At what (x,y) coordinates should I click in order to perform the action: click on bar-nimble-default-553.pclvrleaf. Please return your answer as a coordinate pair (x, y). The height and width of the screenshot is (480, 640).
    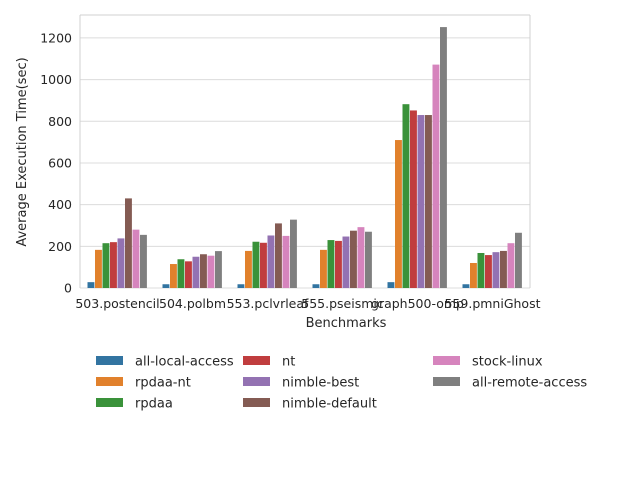
    Looking at the image, I should click on (278, 255).